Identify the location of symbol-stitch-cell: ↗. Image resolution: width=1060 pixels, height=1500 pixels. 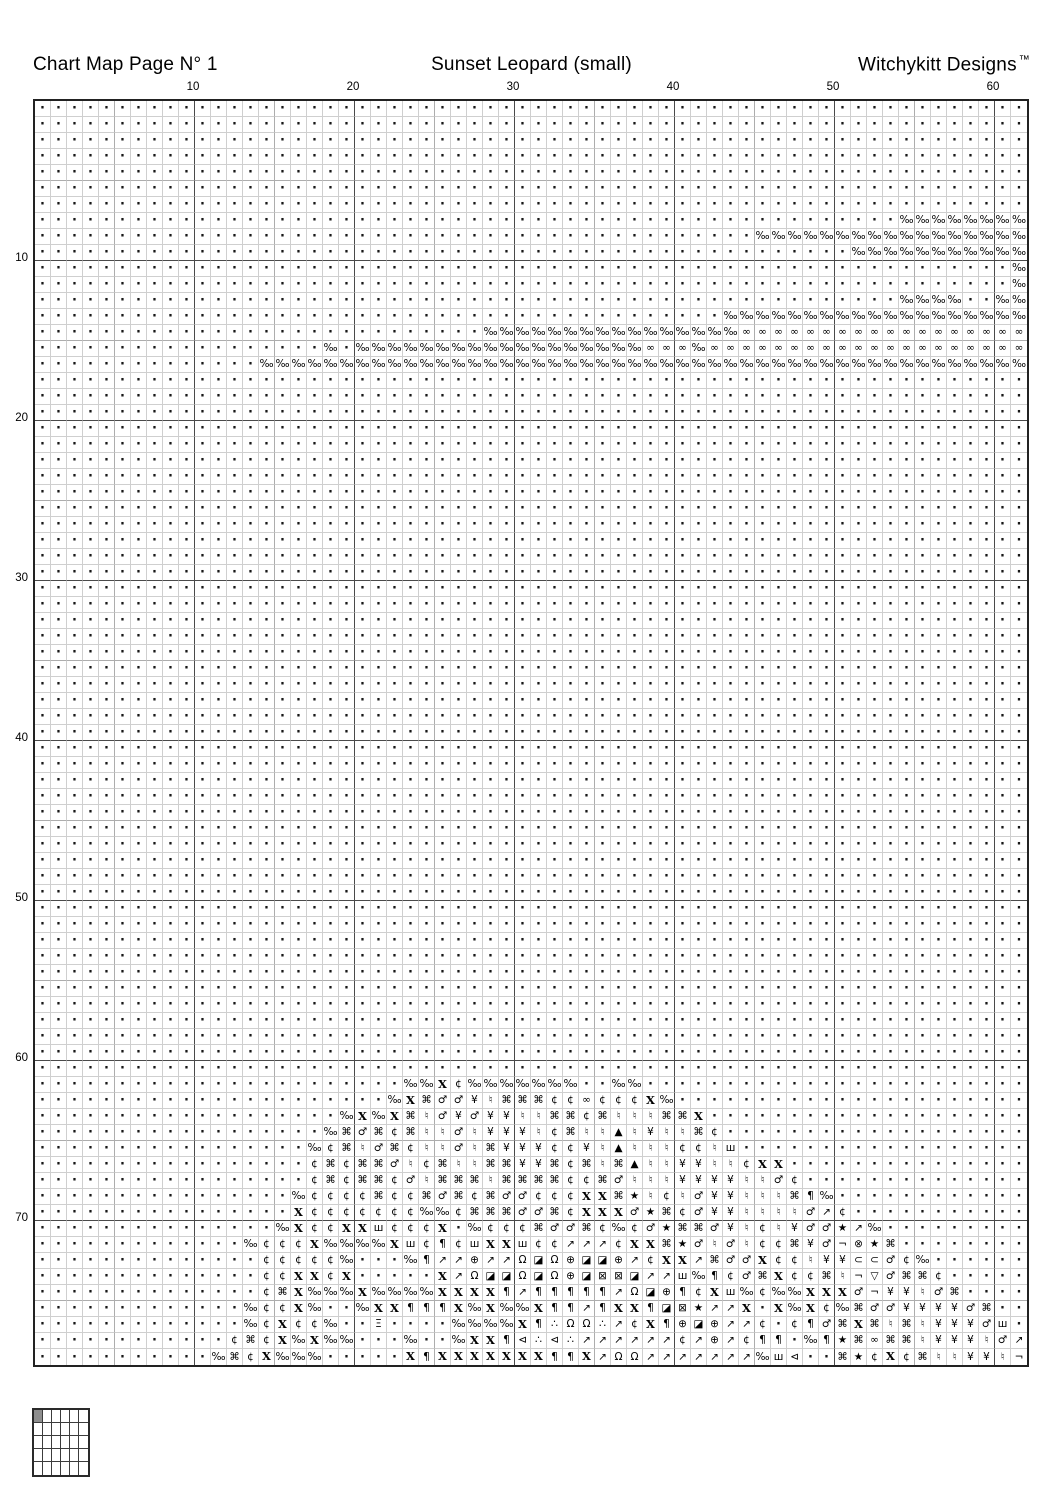
(619, 1293).